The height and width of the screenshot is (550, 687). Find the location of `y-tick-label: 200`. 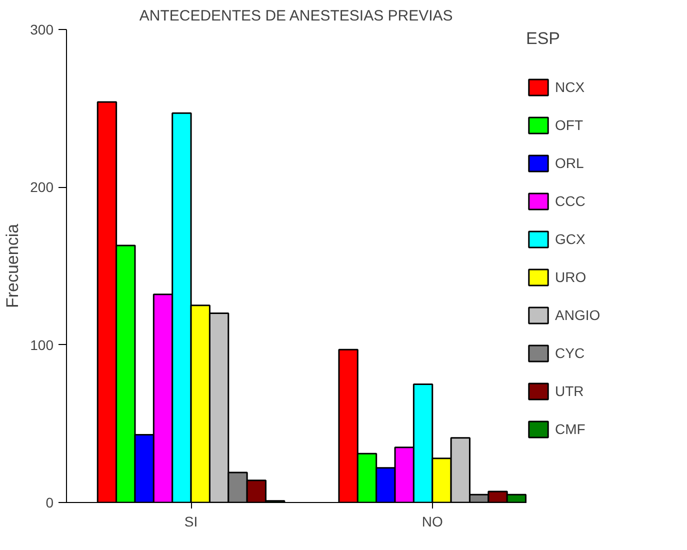

y-tick-label: 200 is located at coordinates (42, 187).